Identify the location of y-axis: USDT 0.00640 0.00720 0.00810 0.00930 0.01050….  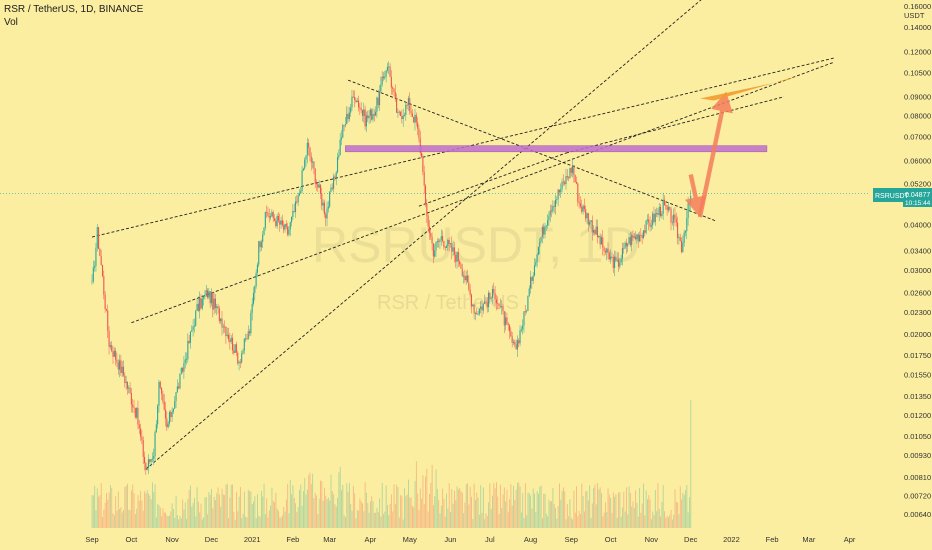
(917, 260).